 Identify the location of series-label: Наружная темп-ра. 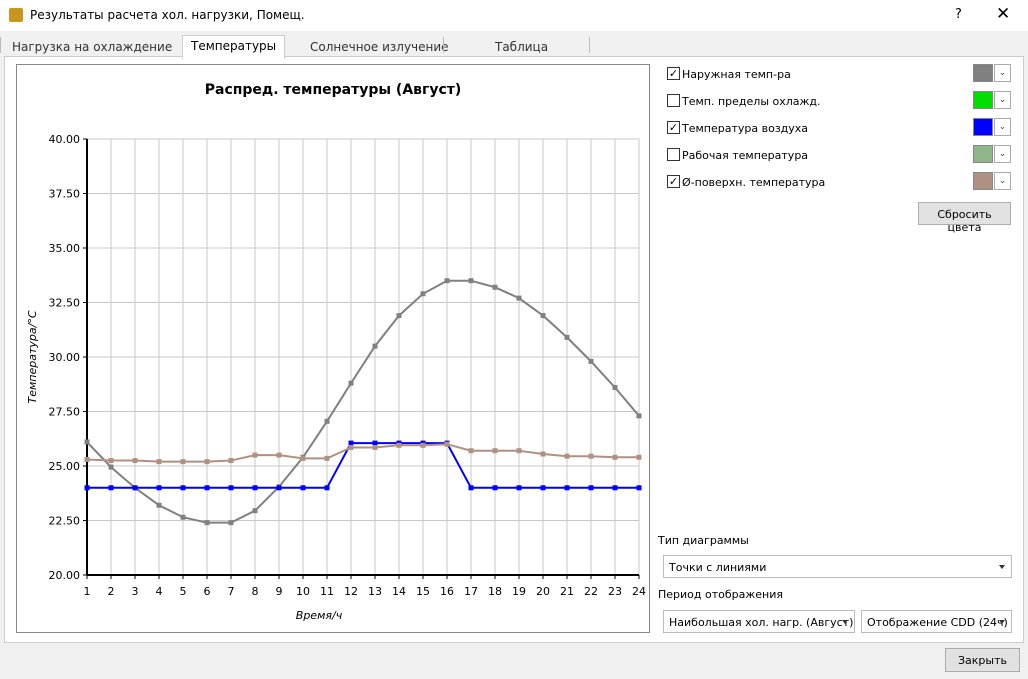
(736, 74).